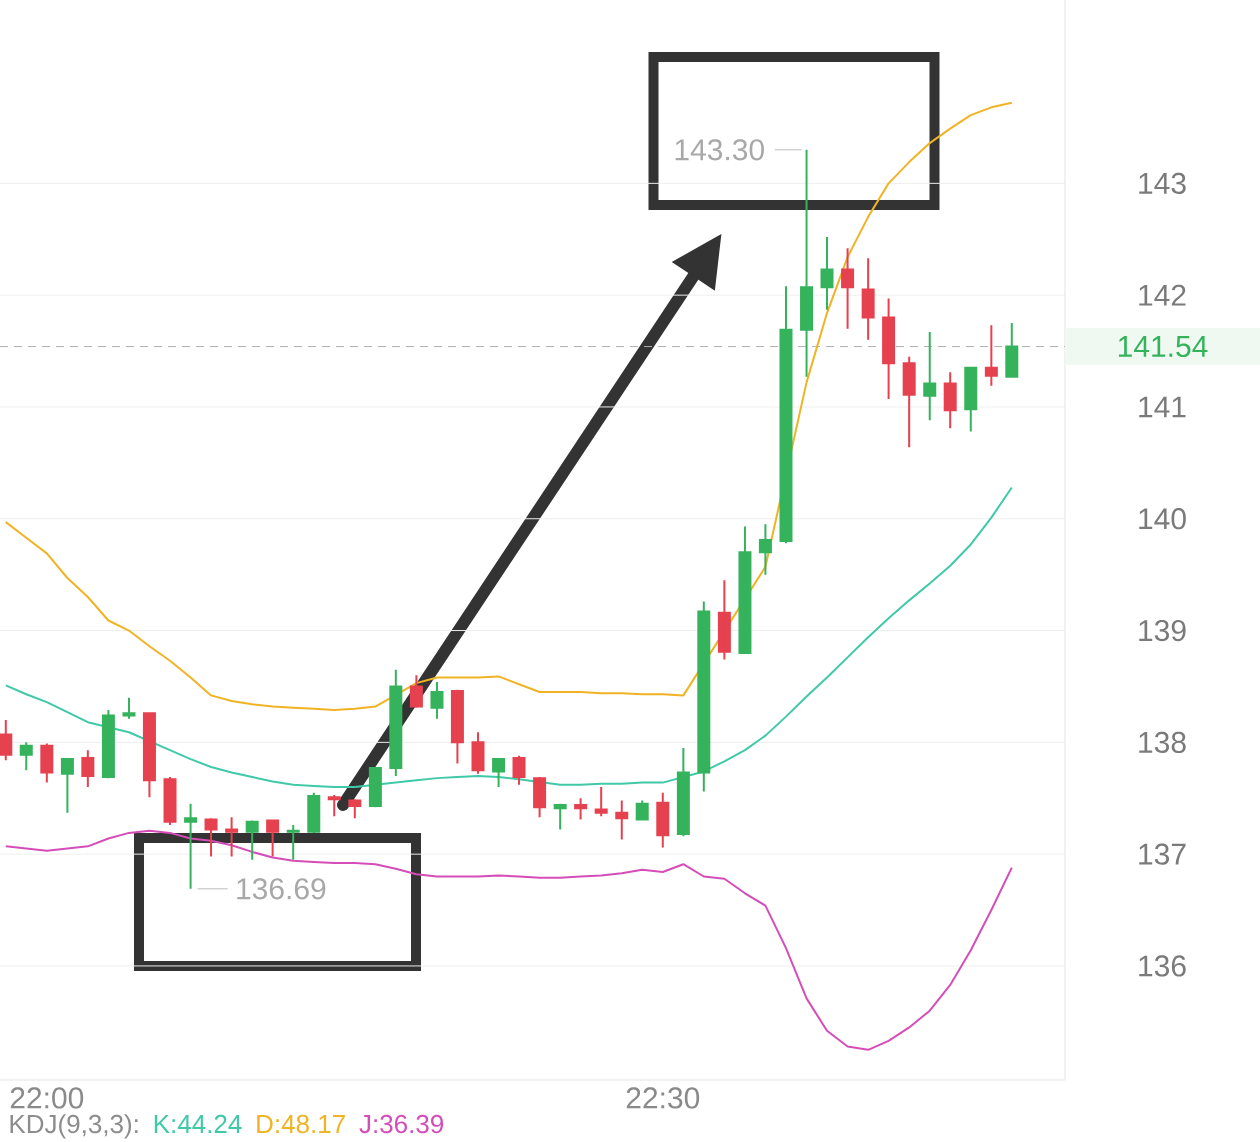  Describe the element at coordinates (1162, 742) in the screenshot. I see `y-tick-label: 138` at that location.